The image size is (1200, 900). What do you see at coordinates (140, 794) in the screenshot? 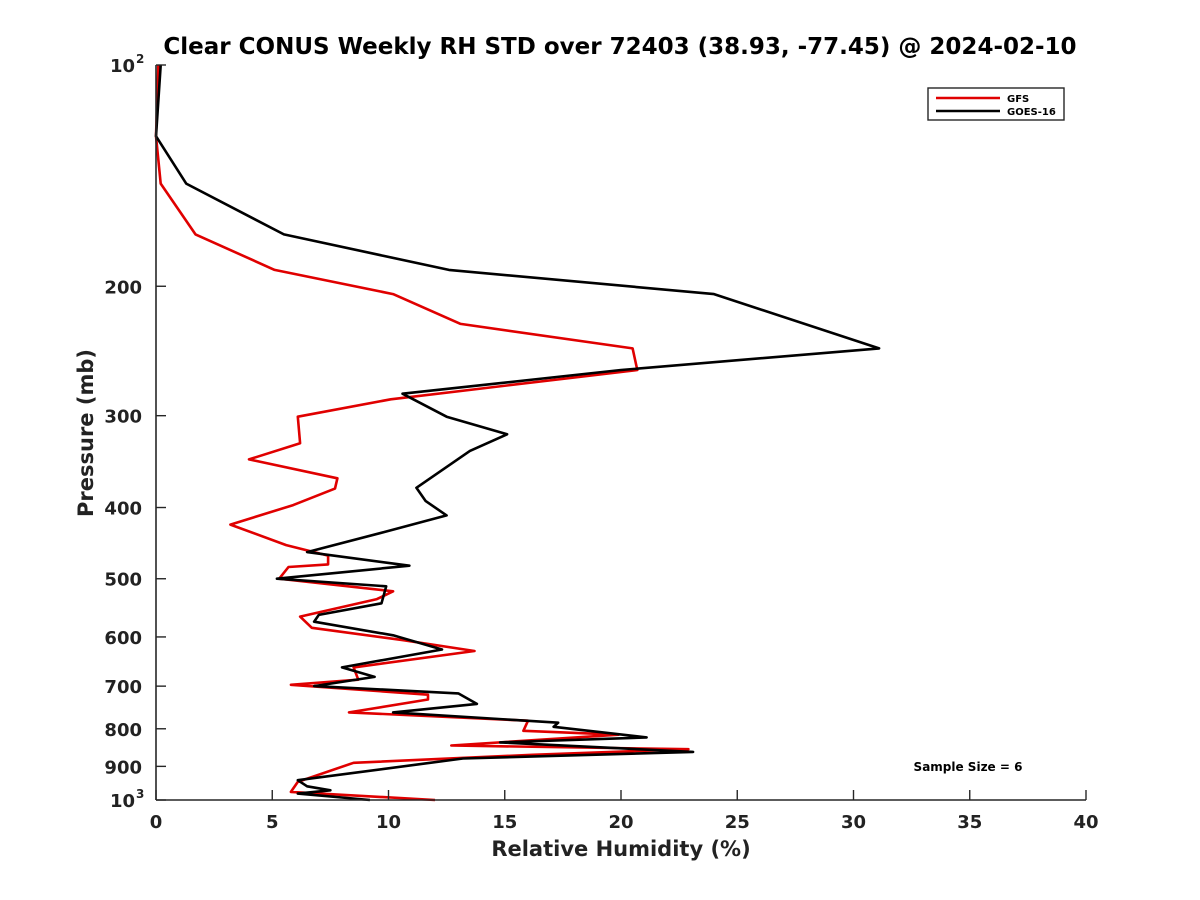
I see `y-tick-exponent: 3` at bounding box center [140, 794].